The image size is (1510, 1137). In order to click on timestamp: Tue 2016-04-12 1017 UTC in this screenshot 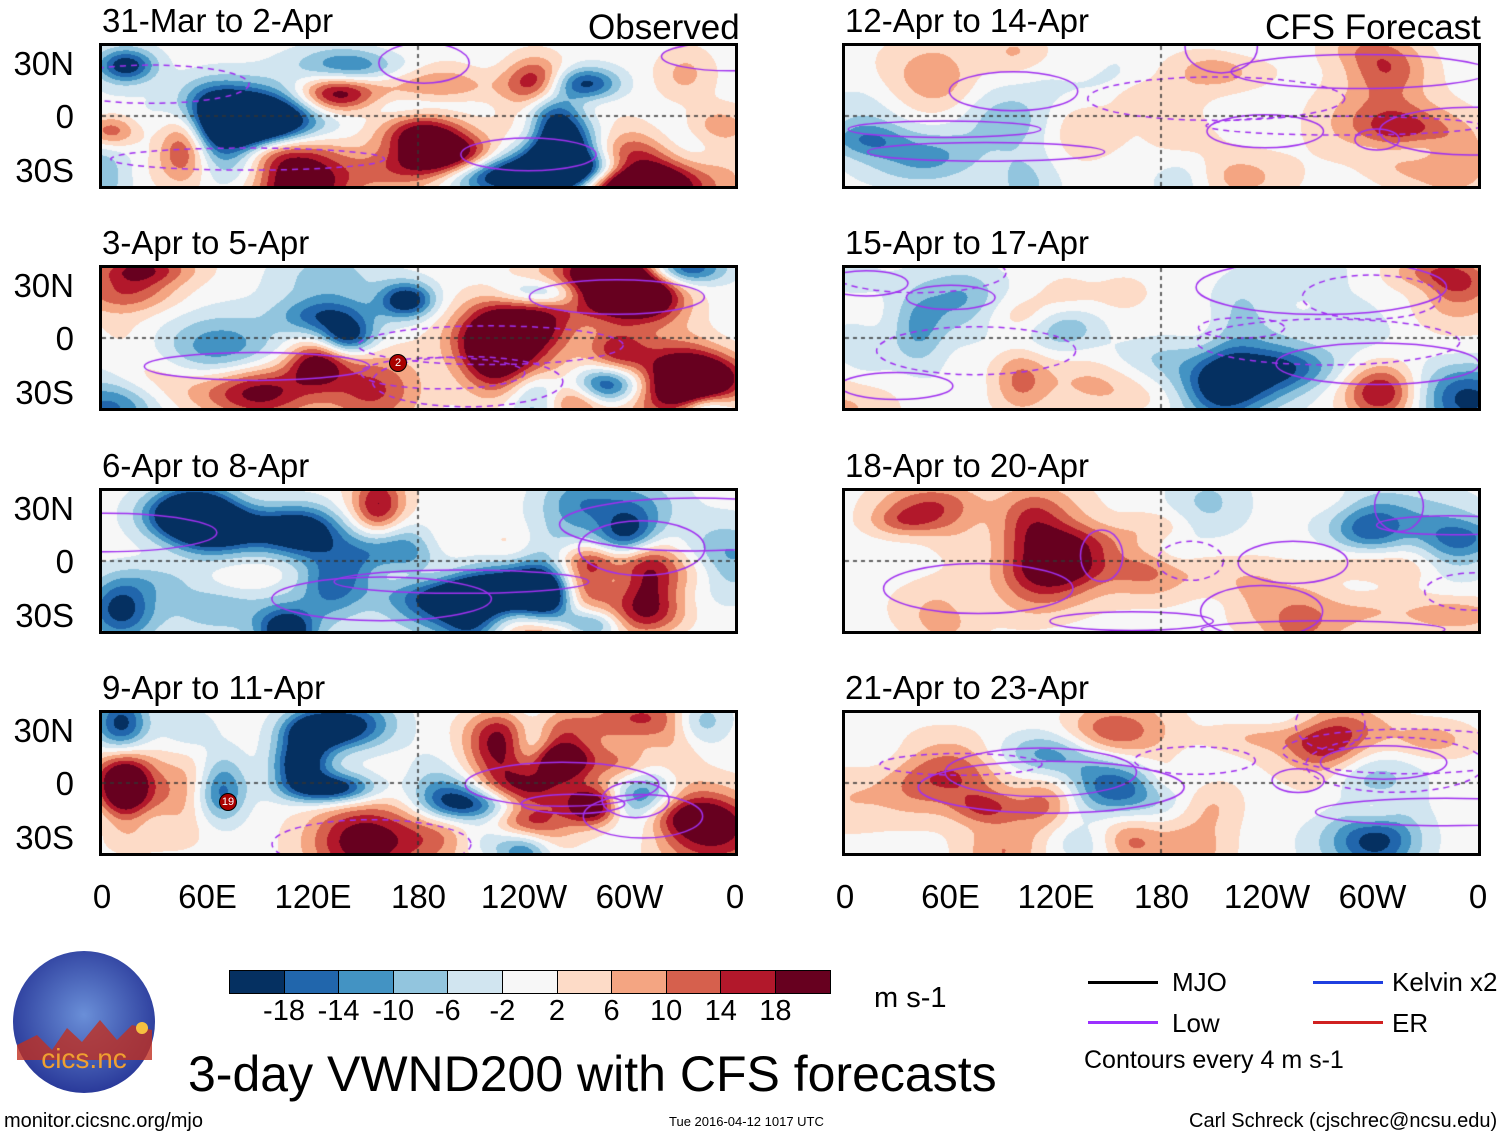, I will do `click(746, 1121)`.